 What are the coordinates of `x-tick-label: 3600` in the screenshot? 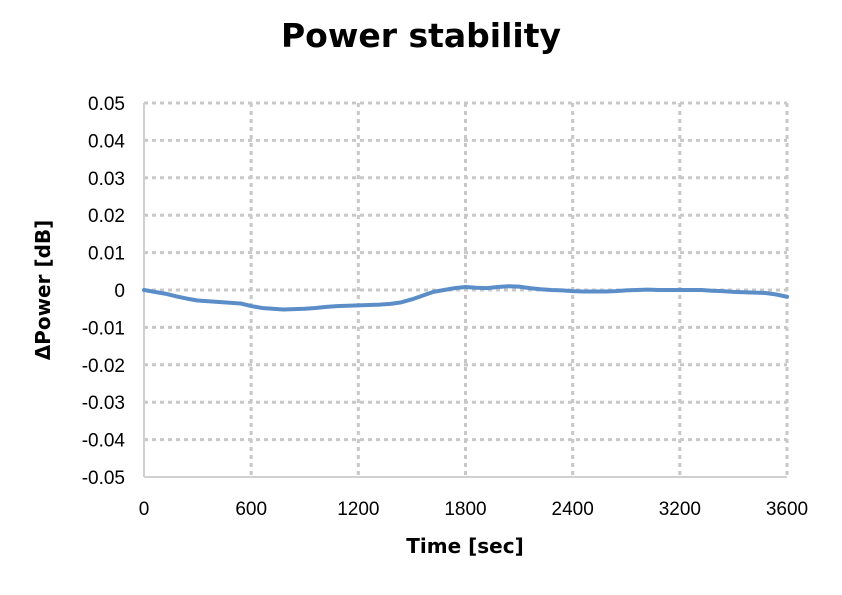 It's located at (787, 509).